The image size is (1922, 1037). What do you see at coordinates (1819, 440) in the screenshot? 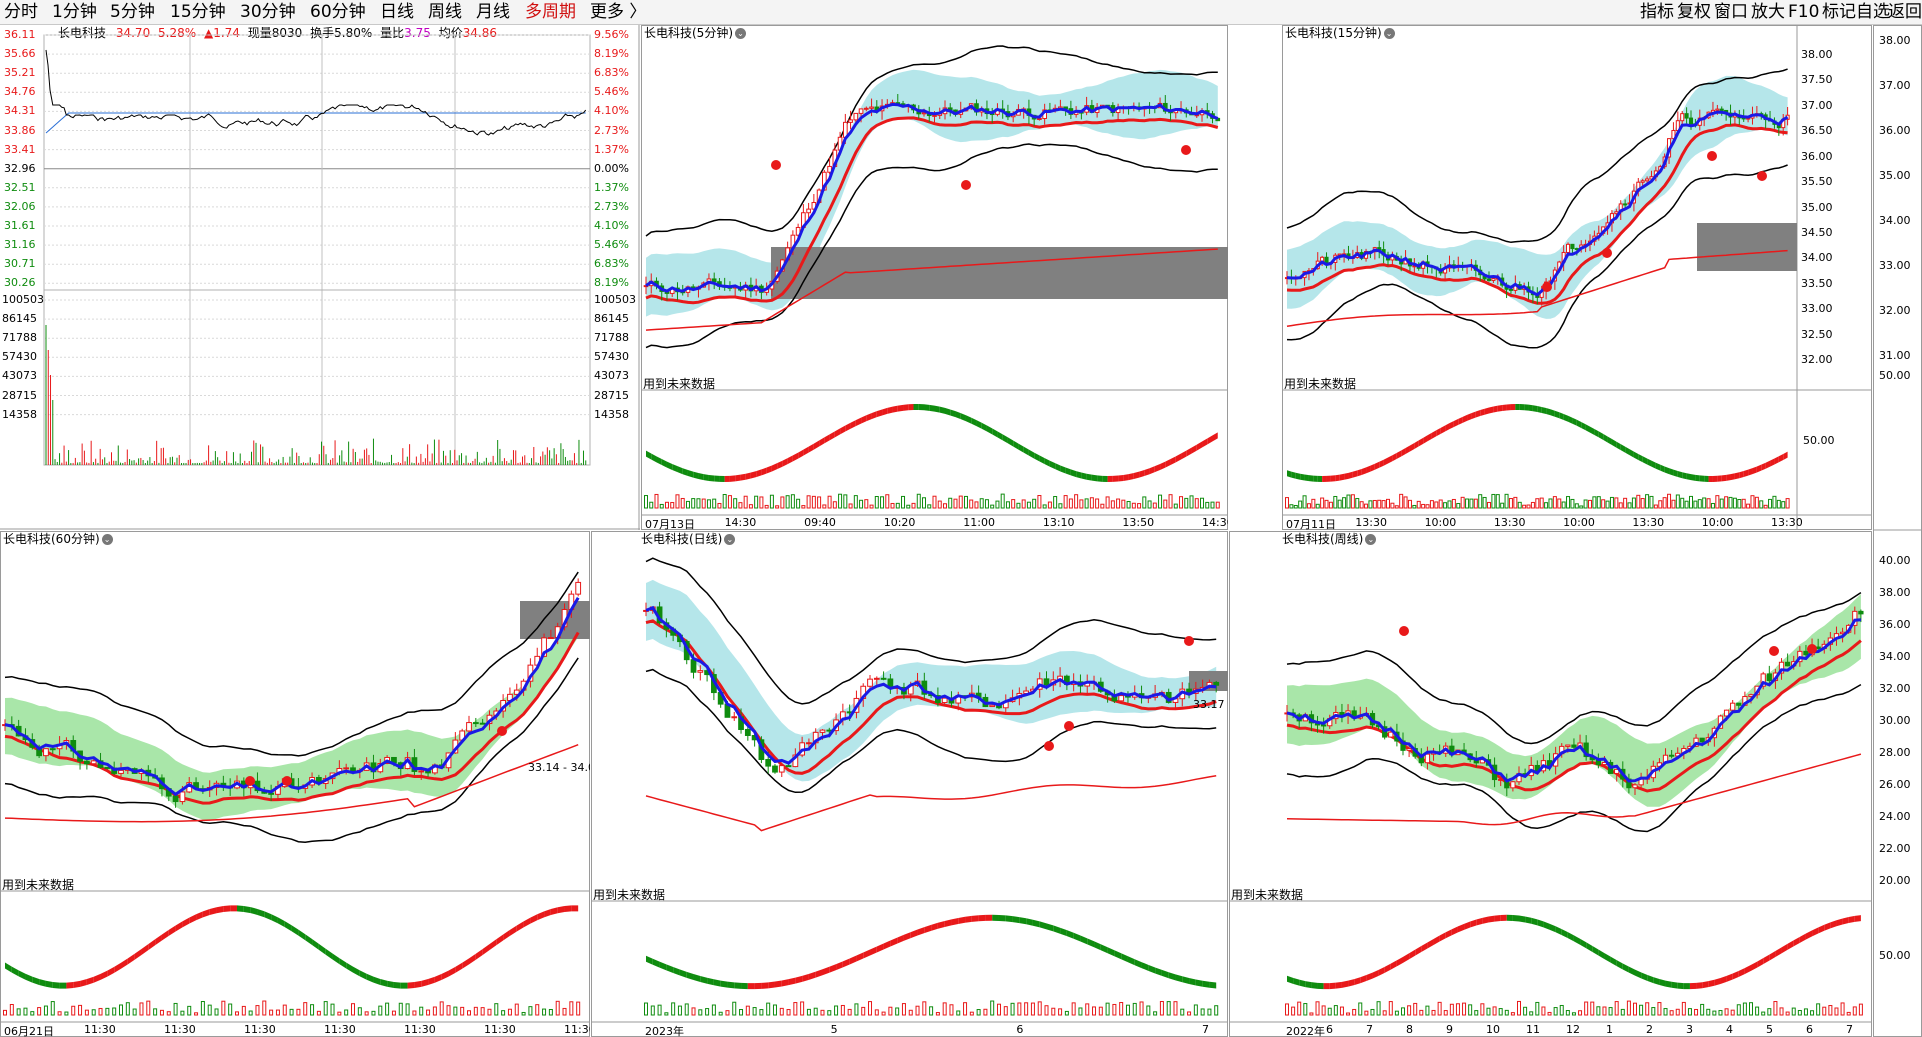
I see `sub-axis-label: 50.00` at bounding box center [1819, 440].